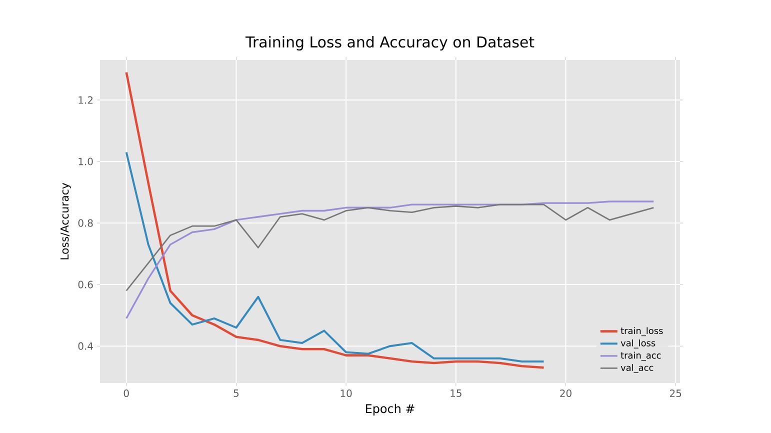 Image resolution: width=771 pixels, height=433 pixels. I want to click on legend-label: train_acc, so click(640, 356).